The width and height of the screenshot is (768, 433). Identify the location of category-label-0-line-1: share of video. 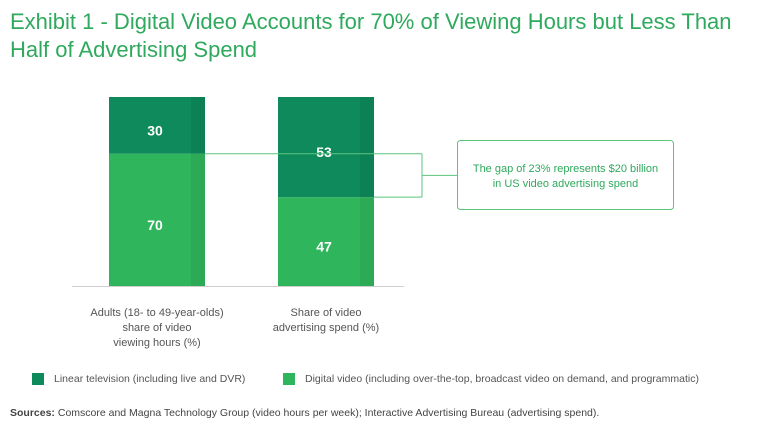
(156, 328).